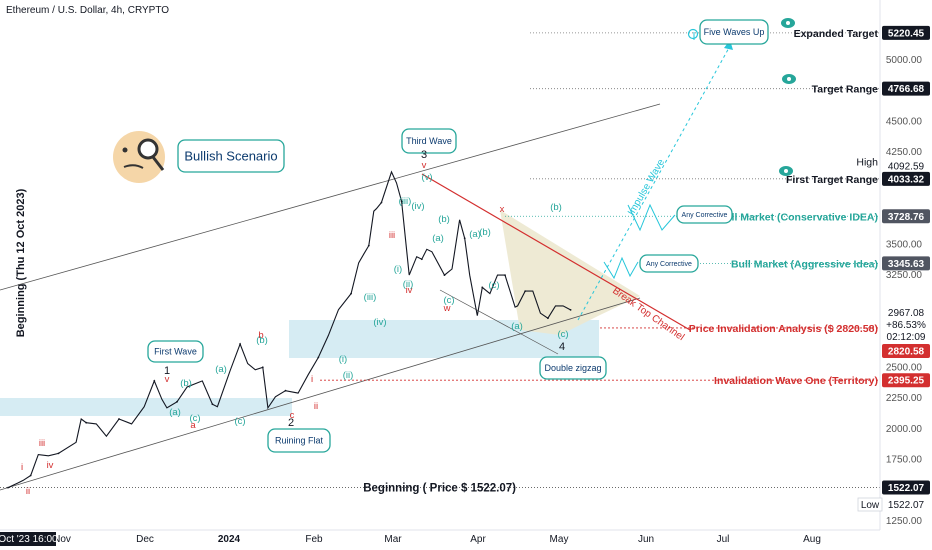  Describe the element at coordinates (693, 34) in the screenshot. I see `lightbulb-icon` at that location.